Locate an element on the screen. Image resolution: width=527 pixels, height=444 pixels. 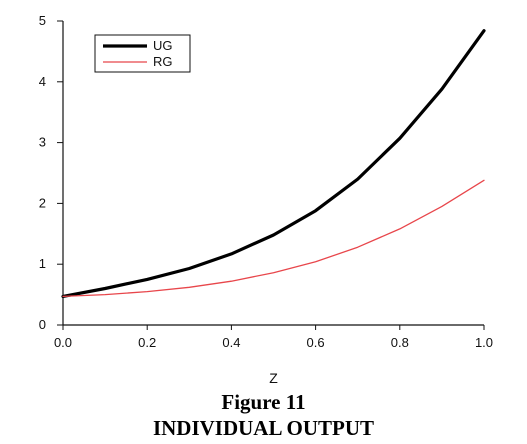
y-tick-label: 0 is located at coordinates (42, 324).